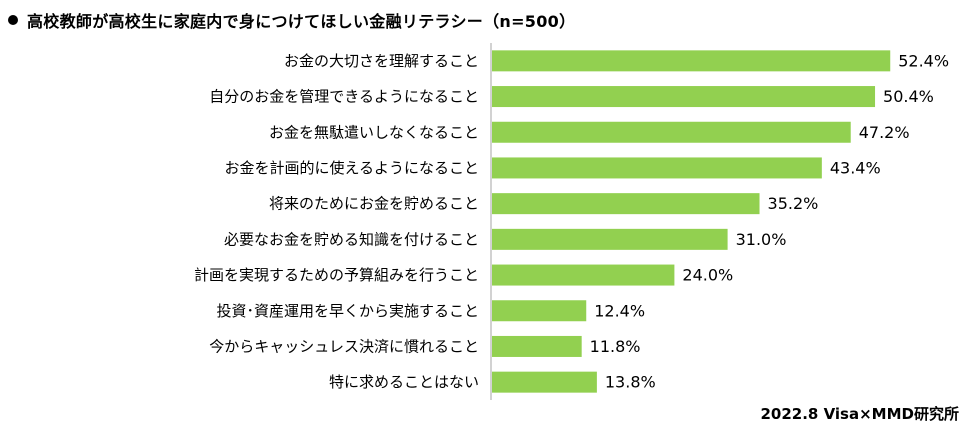  Describe the element at coordinates (404, 382) in the screenshot. I see `category-label: 特に求めることはない` at that location.